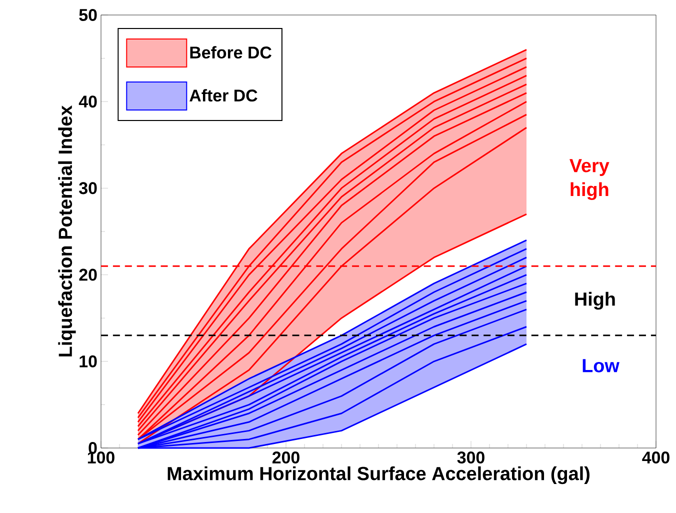 This screenshot has height=513, width=676. Describe the element at coordinates (286, 458) in the screenshot. I see `x-tick-label: 200` at that location.